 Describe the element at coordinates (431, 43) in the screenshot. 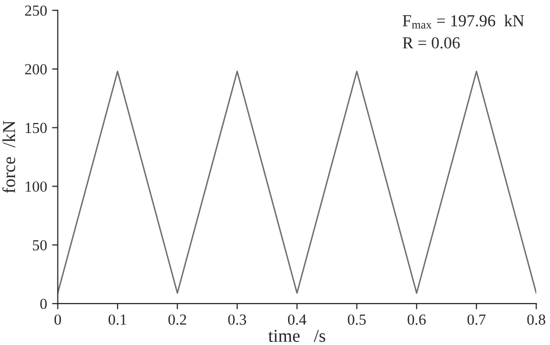

I see `annotation: R = 0.06` at that location.